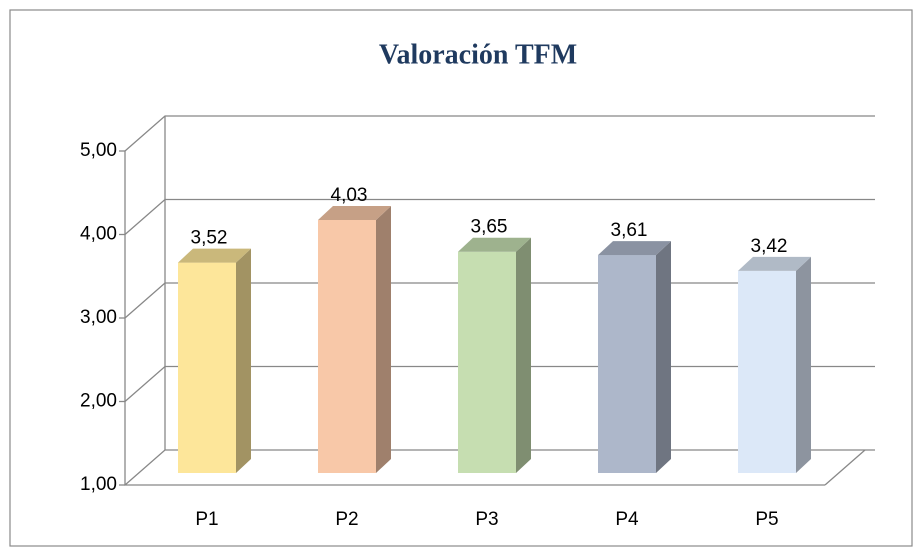 This screenshot has height=548, width=919. I want to click on y-tick-label: 3,00, so click(98, 317).